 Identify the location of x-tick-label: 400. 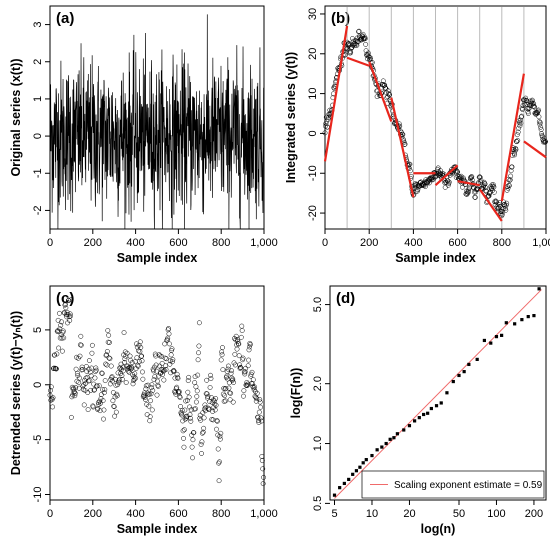
(135, 243).